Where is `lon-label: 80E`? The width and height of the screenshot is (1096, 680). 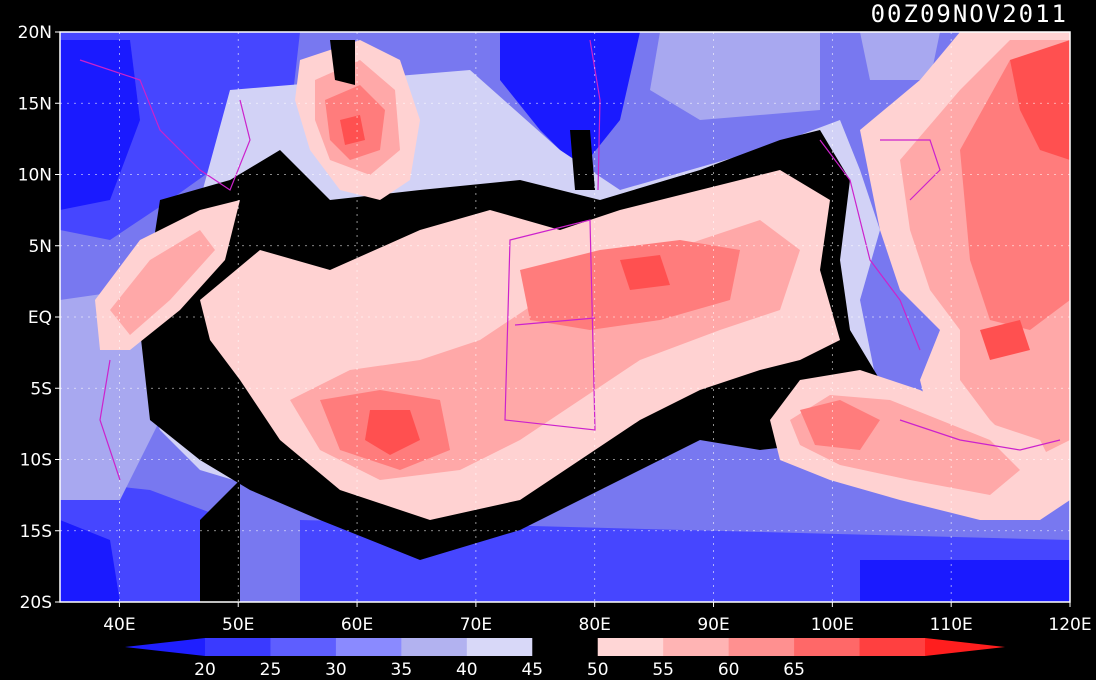
lon-label: 80E is located at coordinates (595, 625).